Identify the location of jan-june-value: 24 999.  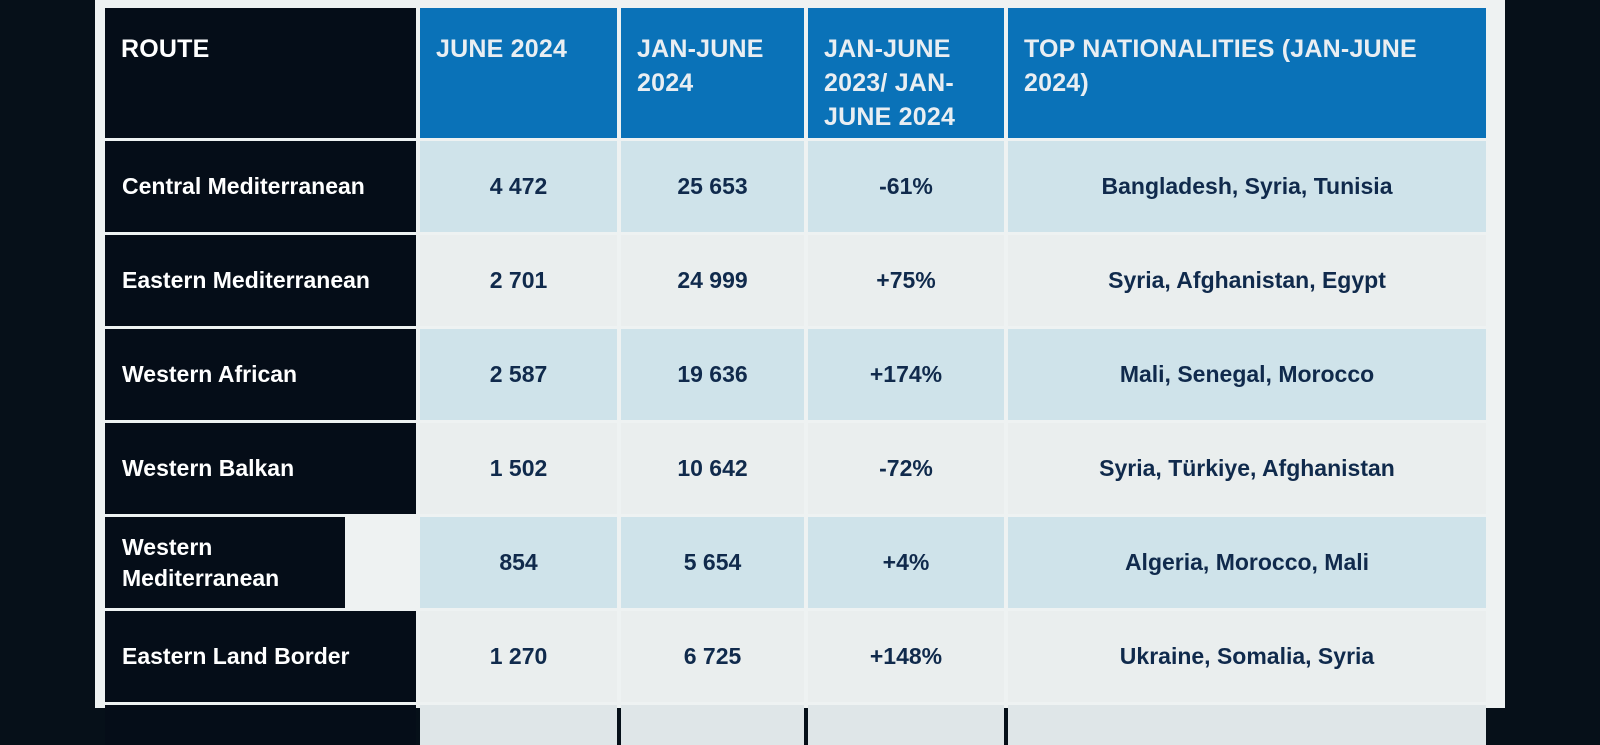
(712, 280).